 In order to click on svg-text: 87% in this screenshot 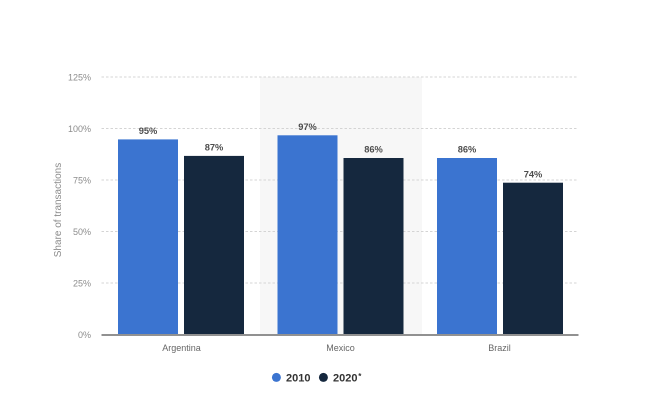, I will do `click(214, 148)`.